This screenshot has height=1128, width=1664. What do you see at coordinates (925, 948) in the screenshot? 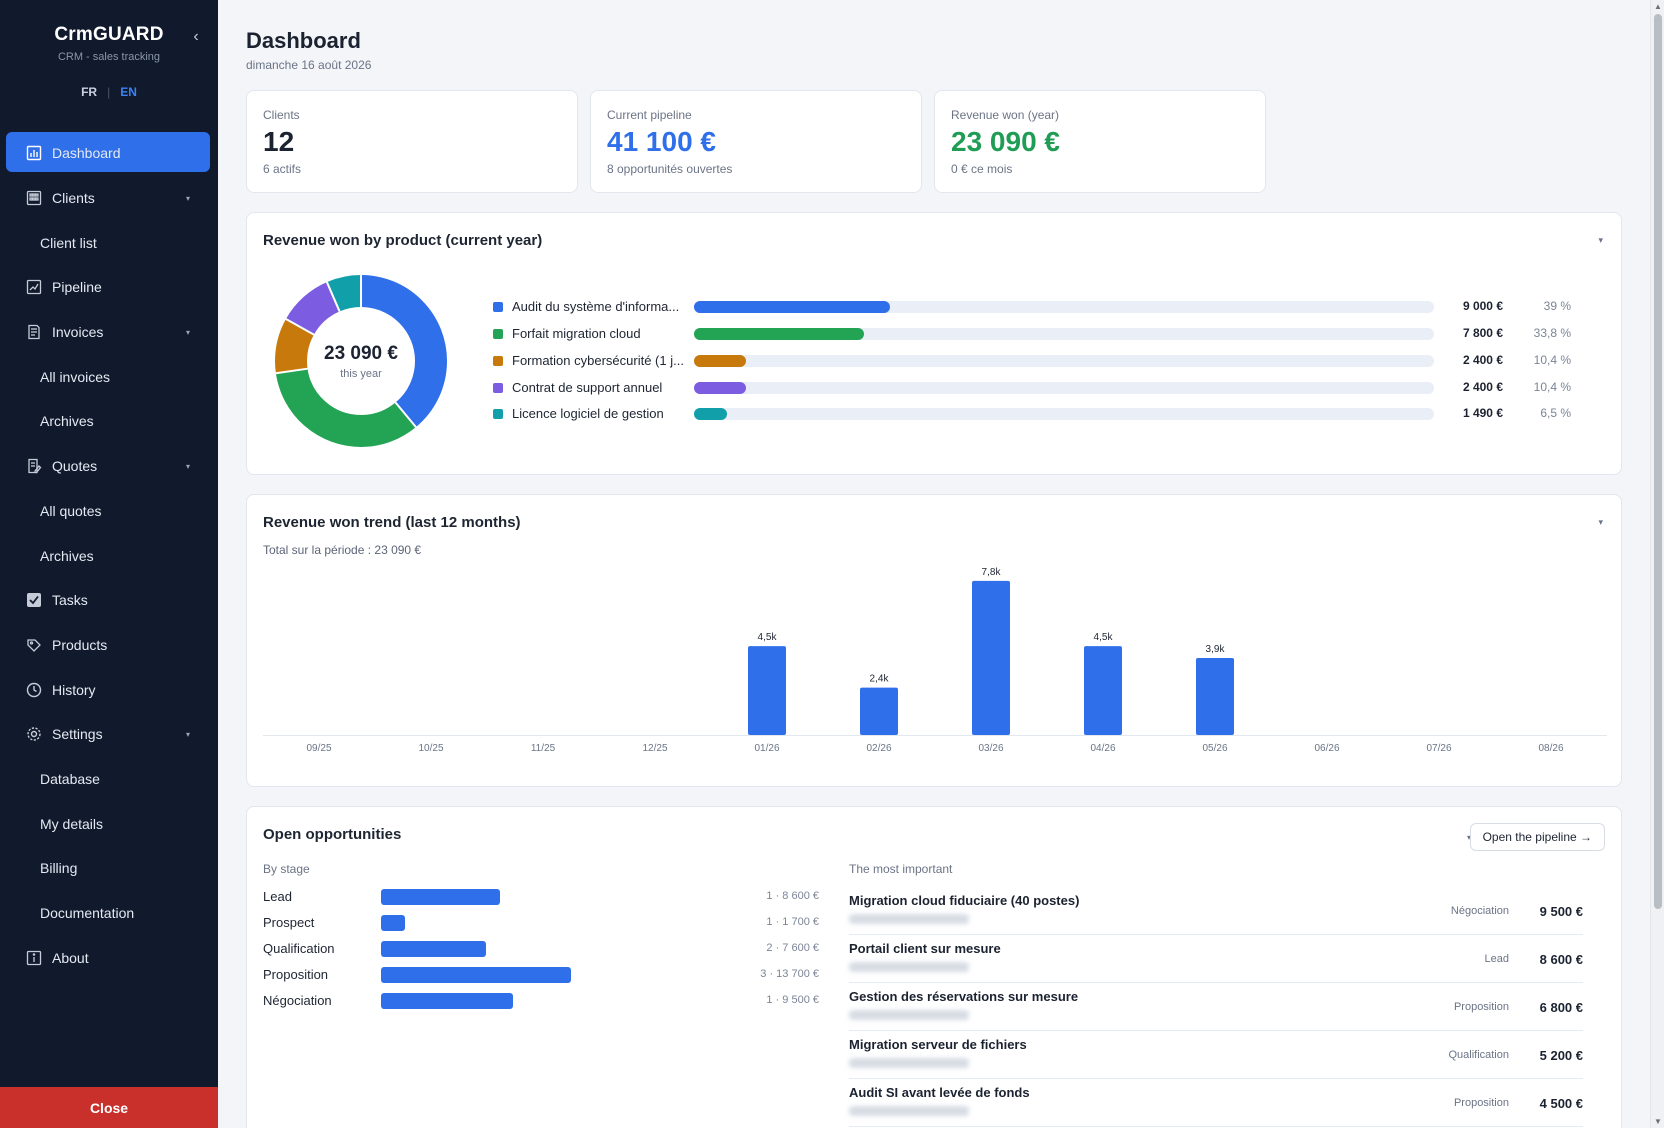
I see `opportunity-name: Portail client sur mesure` at bounding box center [925, 948].